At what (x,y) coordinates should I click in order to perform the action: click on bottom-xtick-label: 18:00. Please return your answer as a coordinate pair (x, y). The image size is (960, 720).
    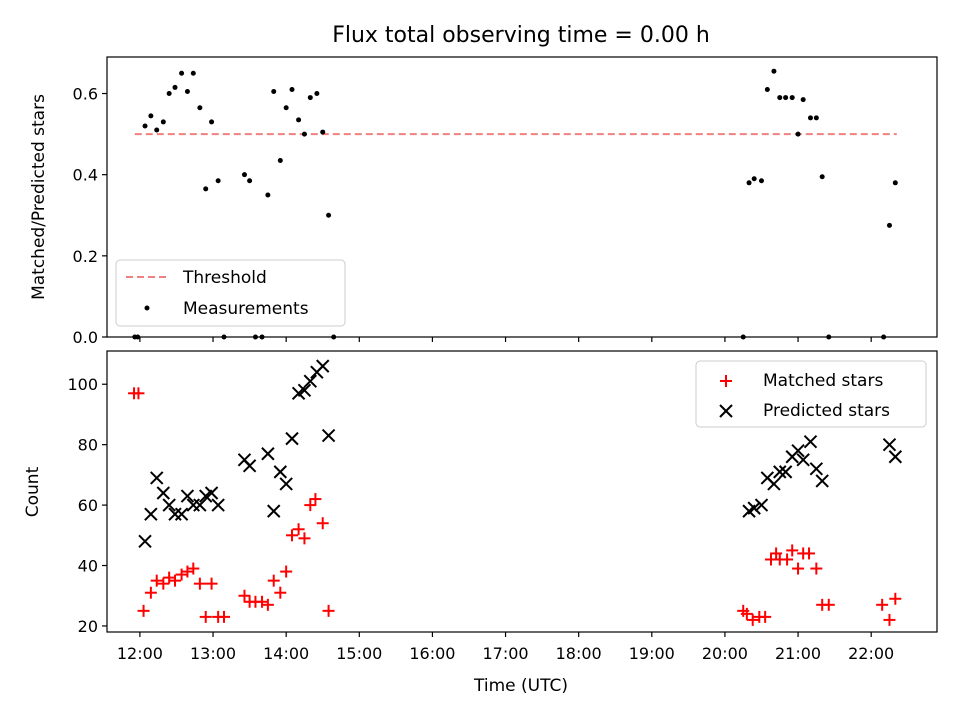
    Looking at the image, I should click on (579, 653).